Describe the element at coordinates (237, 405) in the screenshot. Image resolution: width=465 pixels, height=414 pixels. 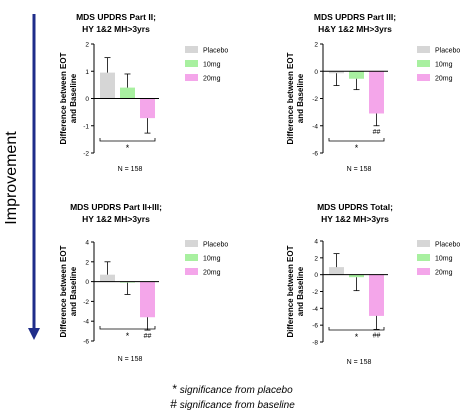
I see `footnote-baseline-text: significance from baseline` at that location.